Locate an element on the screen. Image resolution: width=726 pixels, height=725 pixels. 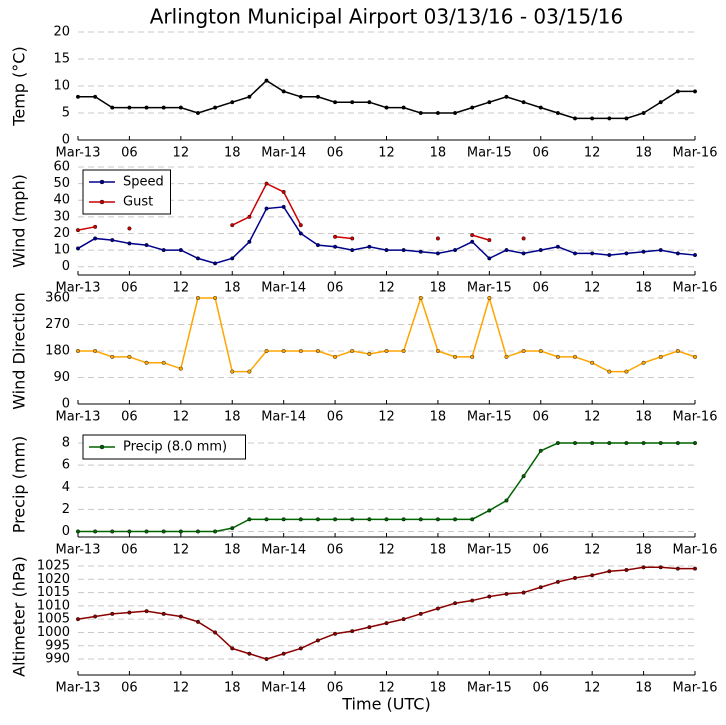
y-tick-label: 20 is located at coordinates (61, 233).